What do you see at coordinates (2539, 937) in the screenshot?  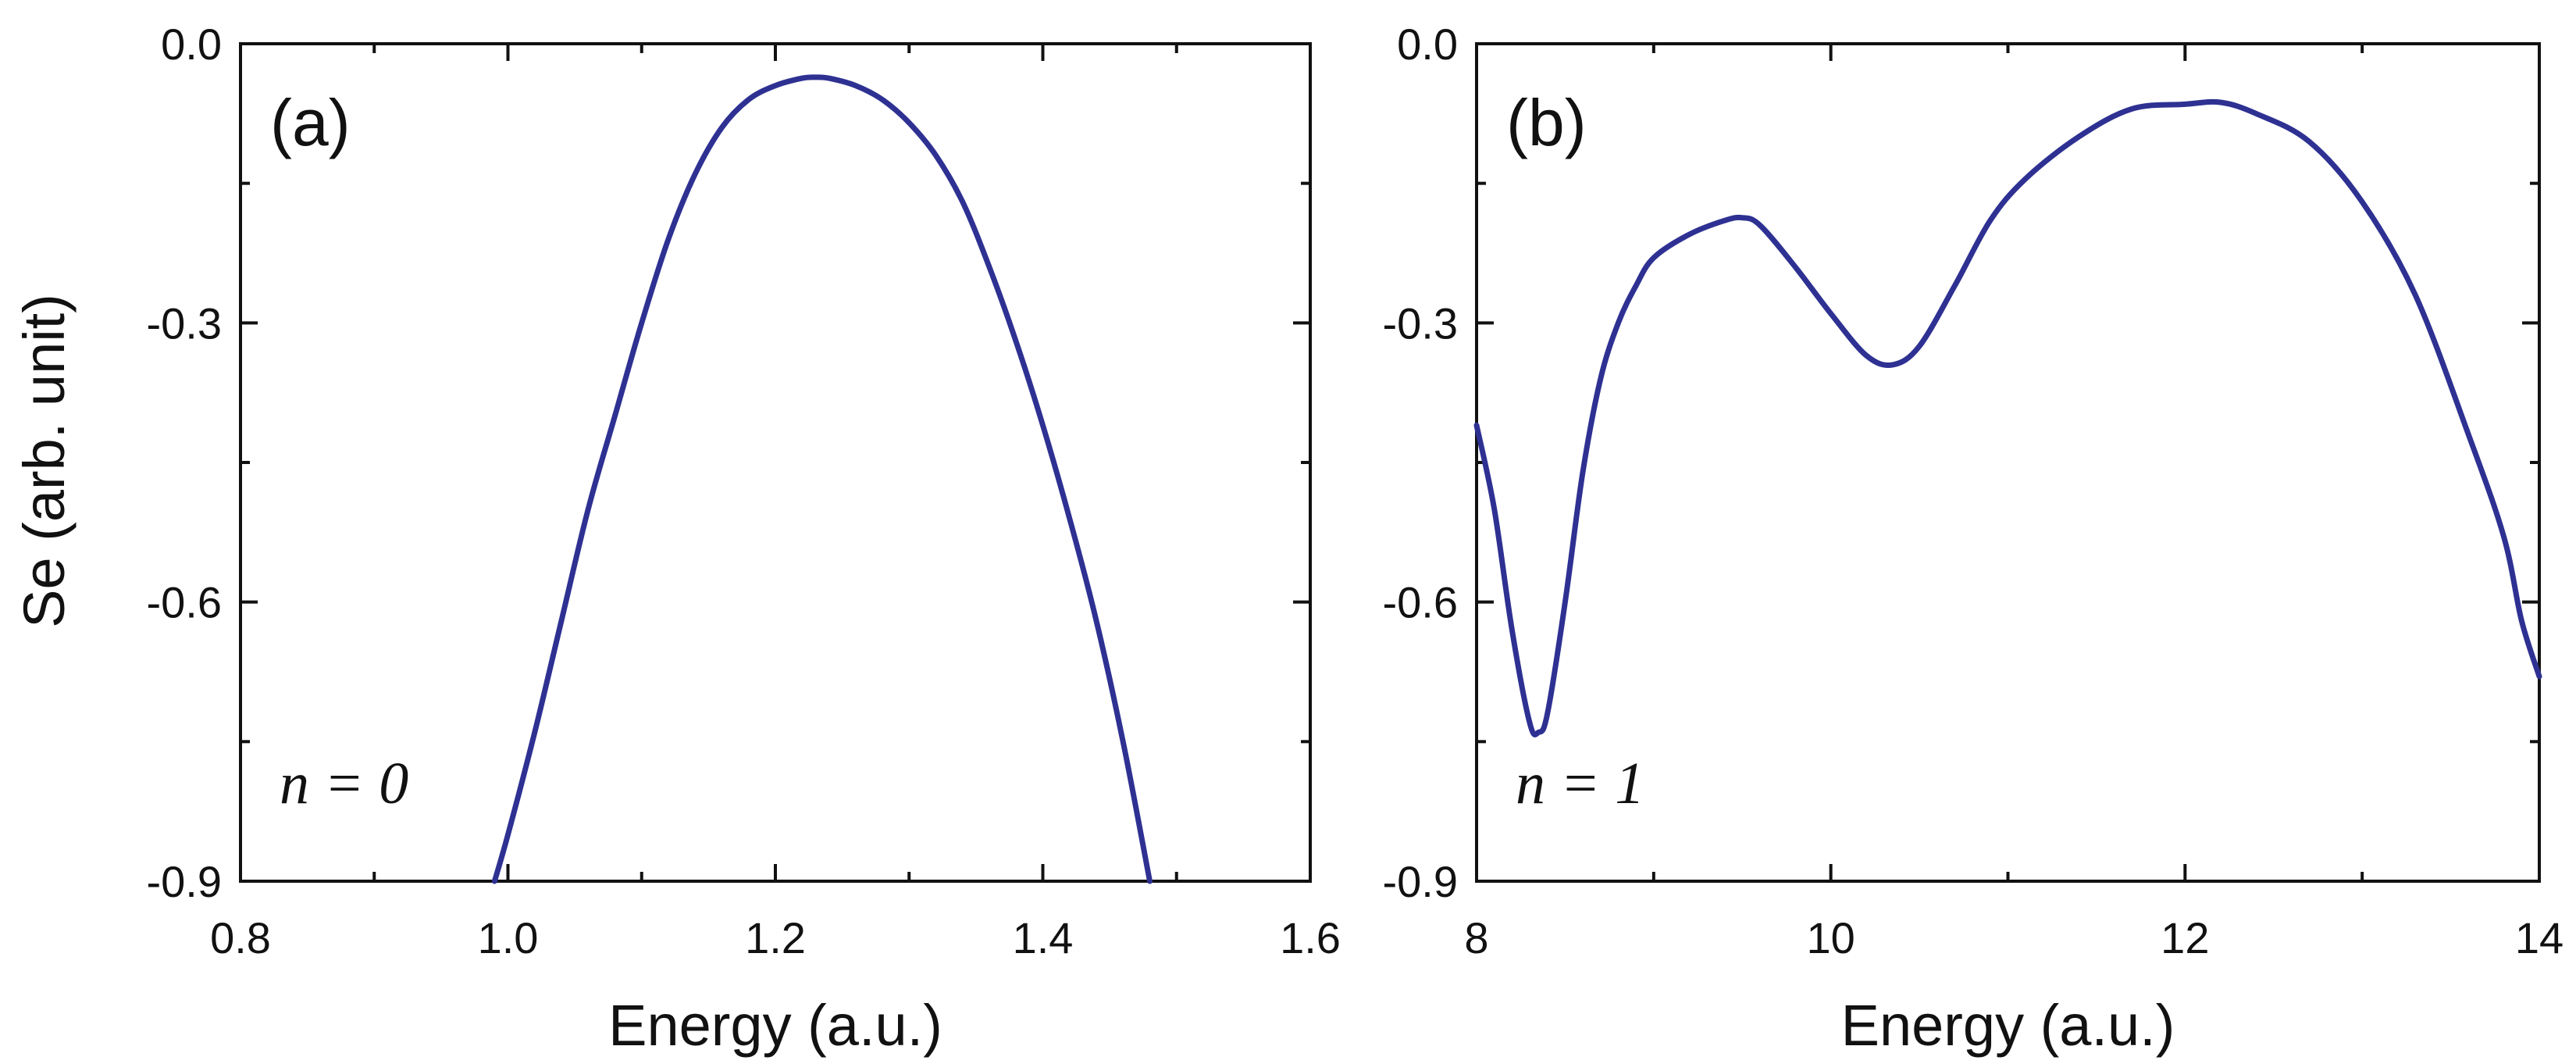 I see `x-tick-label: 14` at bounding box center [2539, 937].